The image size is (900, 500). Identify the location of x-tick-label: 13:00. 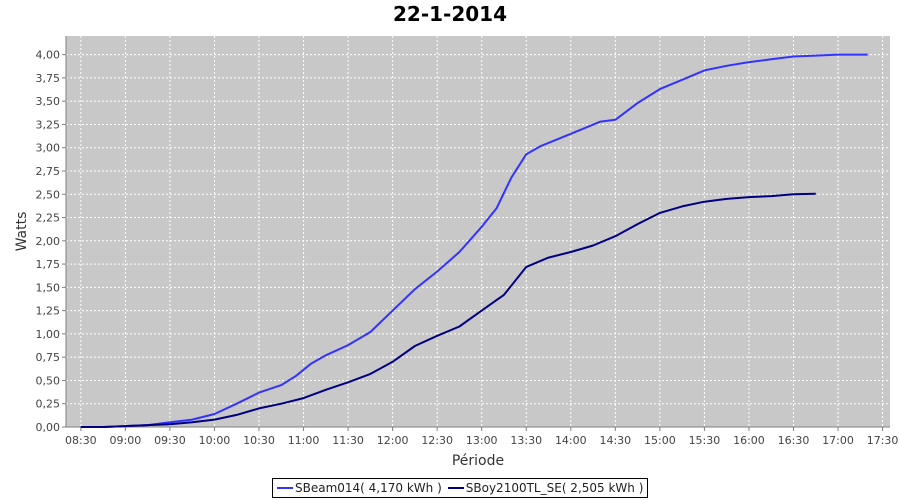
(482, 440).